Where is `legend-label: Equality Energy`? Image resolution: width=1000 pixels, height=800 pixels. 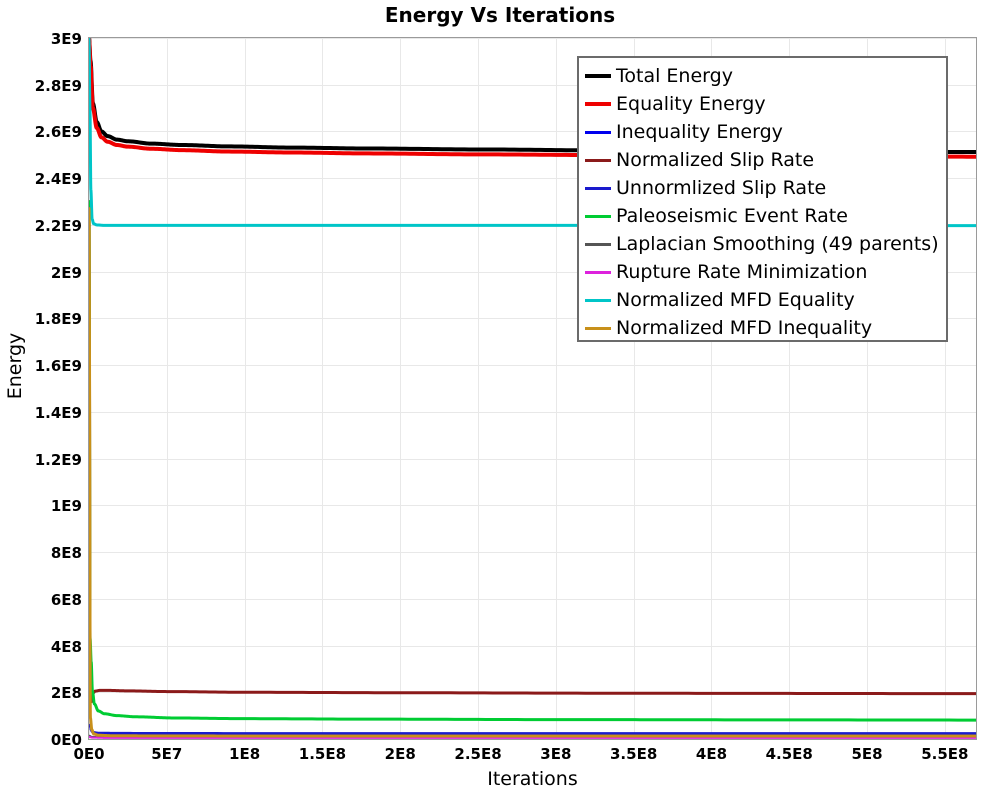
legend-label: Equality Energy is located at coordinates (691, 103).